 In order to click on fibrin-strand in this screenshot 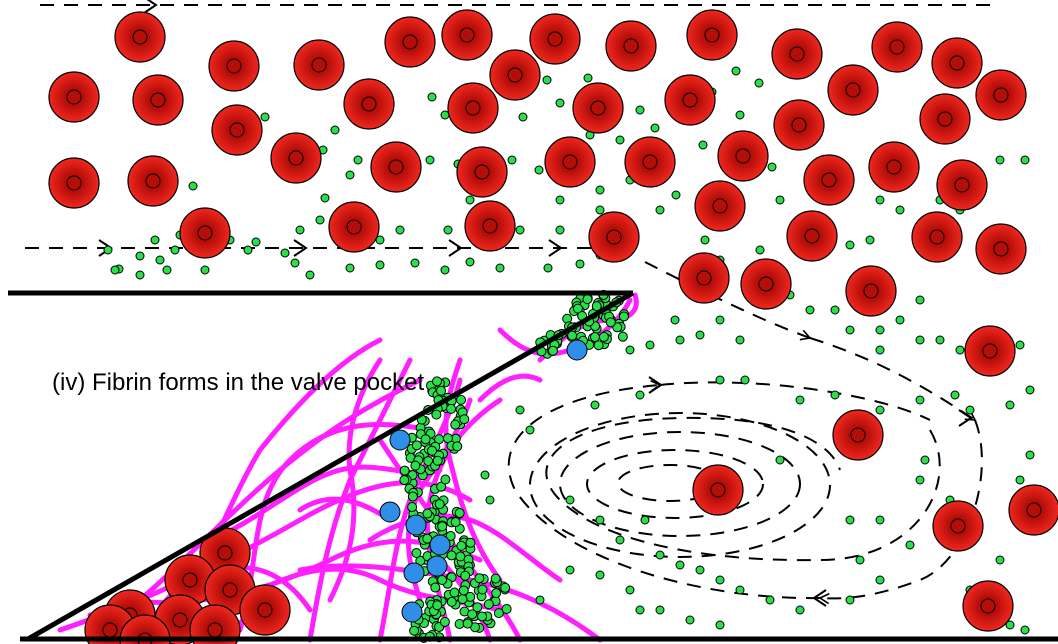, I will do `click(450, 603)`.